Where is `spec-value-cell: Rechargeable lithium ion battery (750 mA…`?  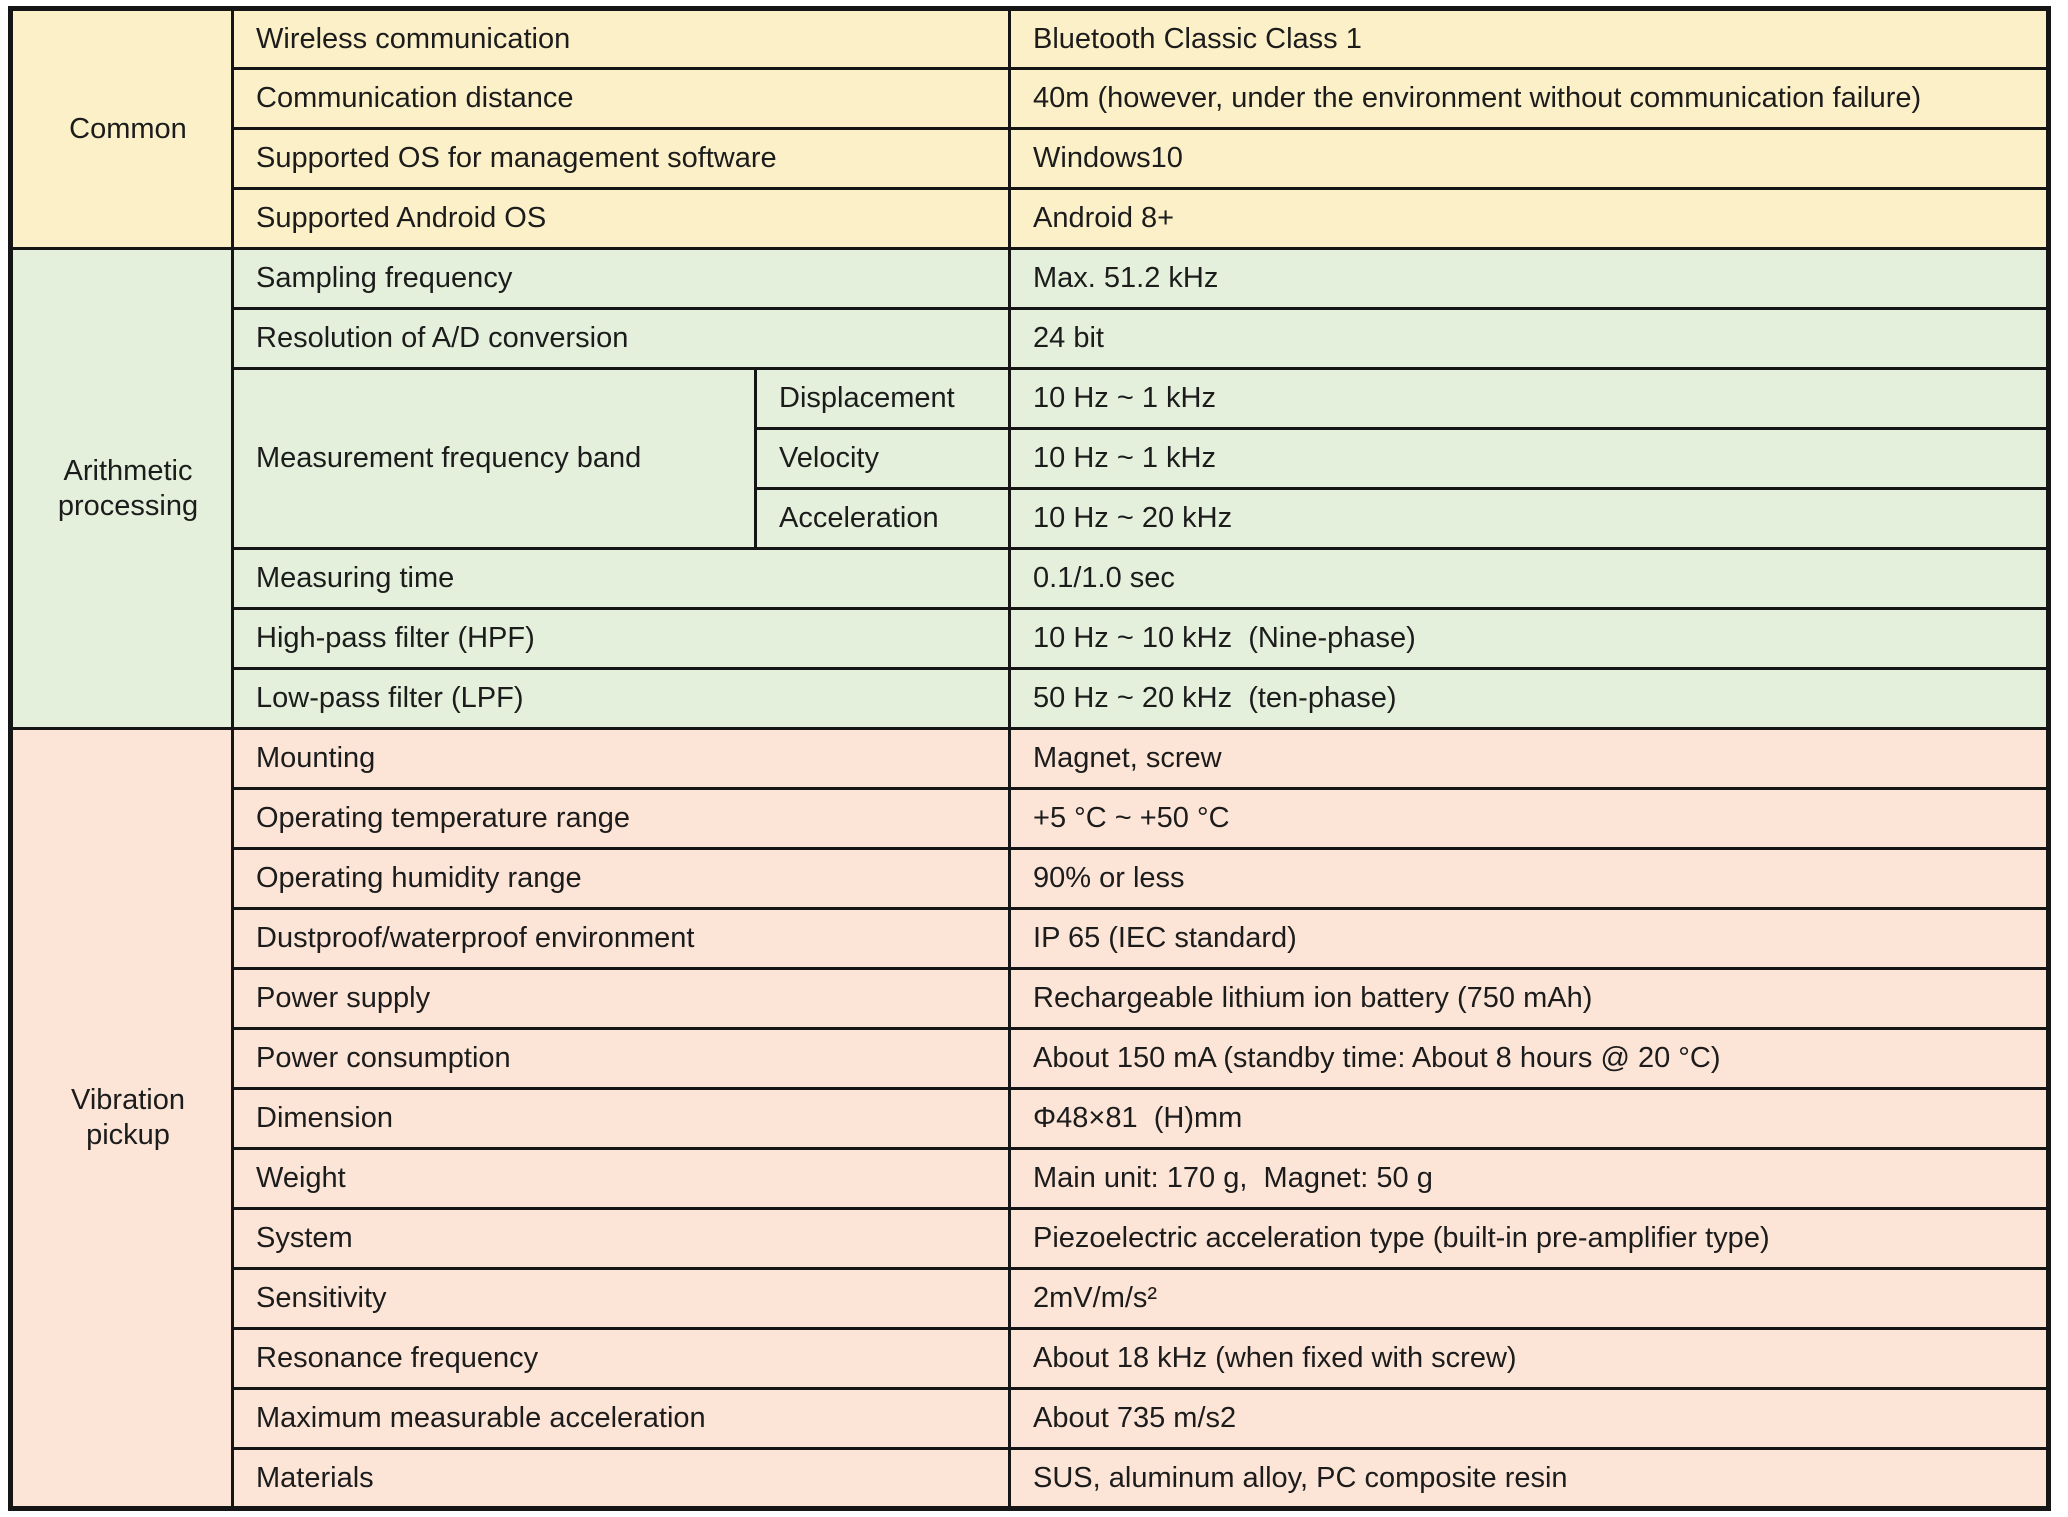
spec-value-cell: Rechargeable lithium ion battery (750 mA… is located at coordinates (1529, 998).